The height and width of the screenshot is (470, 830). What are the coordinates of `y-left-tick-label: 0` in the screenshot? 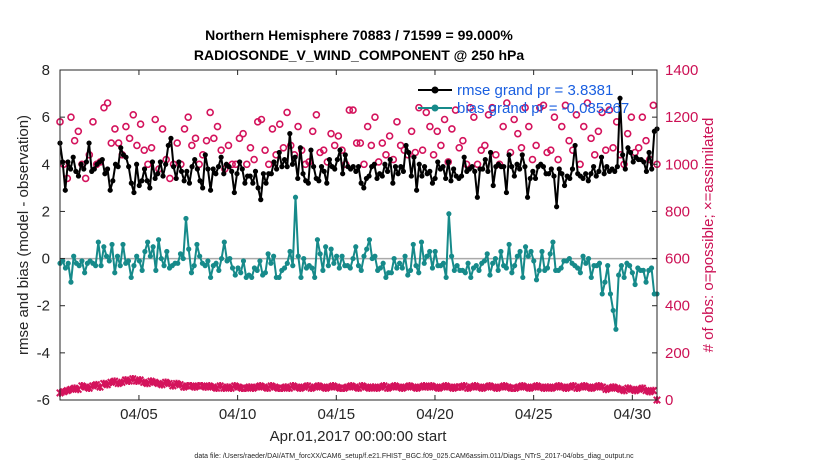 It's located at (46, 259).